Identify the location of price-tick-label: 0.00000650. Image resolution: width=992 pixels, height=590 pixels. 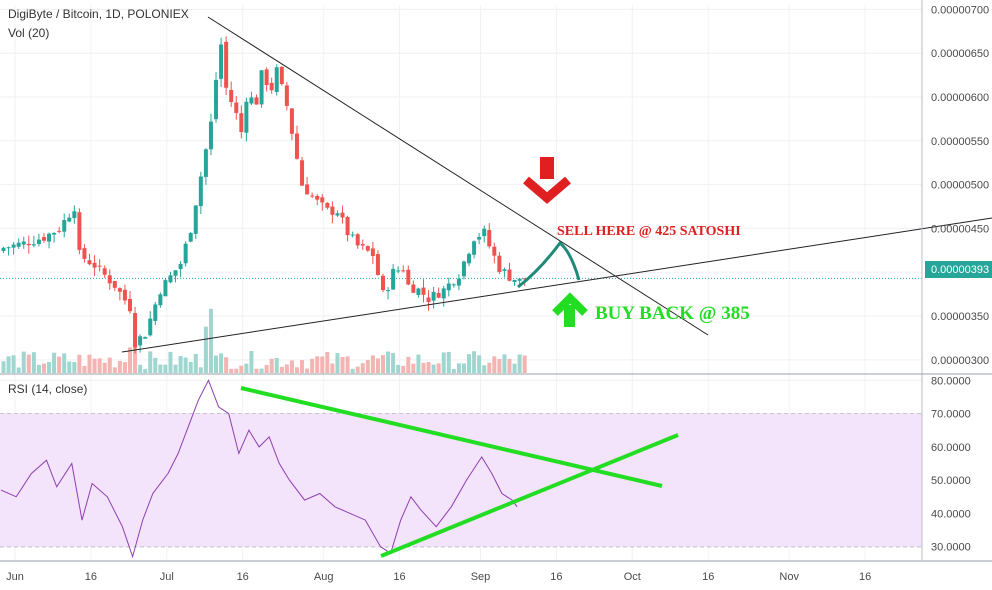
(960, 54).